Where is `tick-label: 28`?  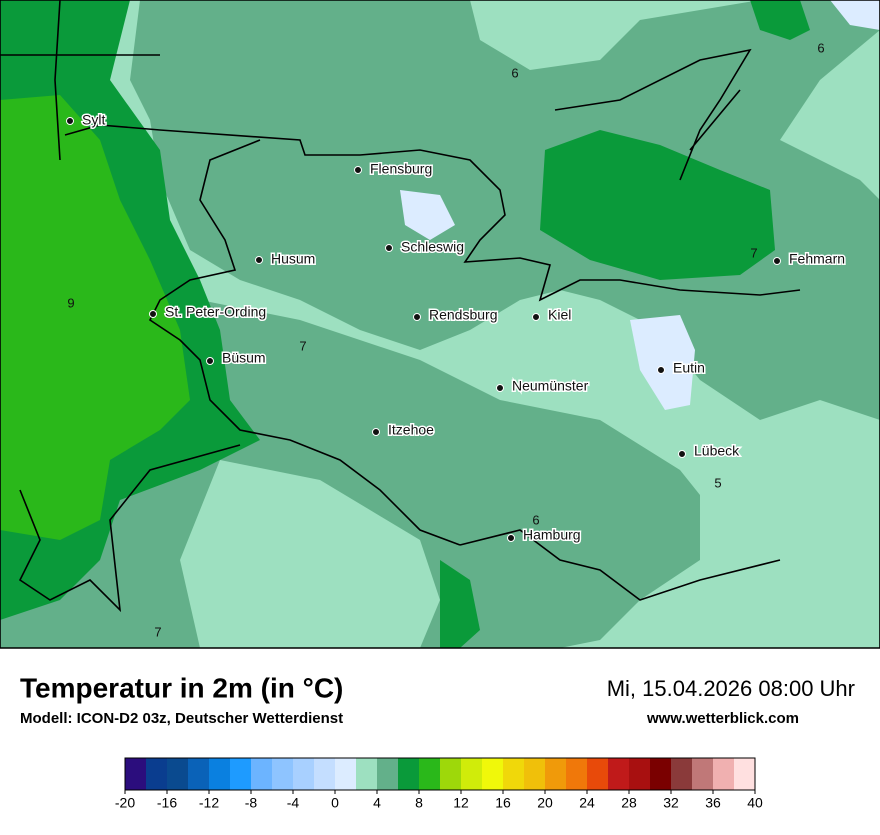 tick-label: 28 is located at coordinates (629, 803).